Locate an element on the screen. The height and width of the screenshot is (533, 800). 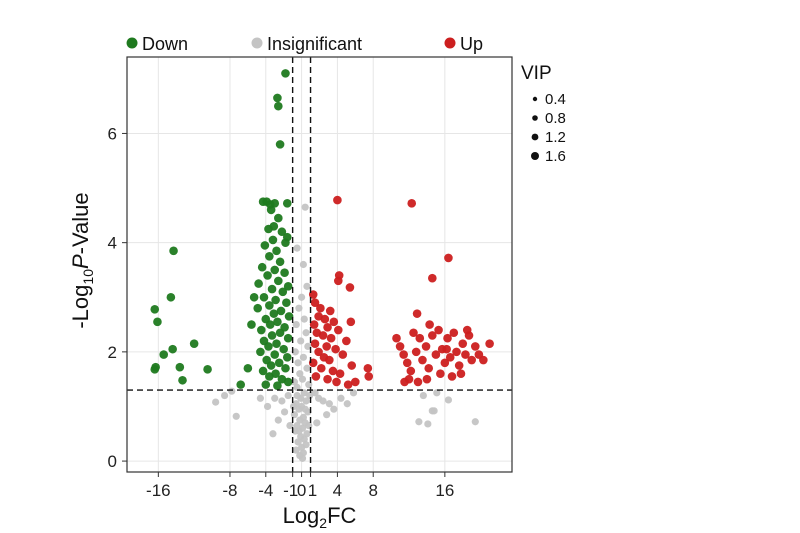
vip-legend-label: 0.4 is located at coordinates (555, 99).